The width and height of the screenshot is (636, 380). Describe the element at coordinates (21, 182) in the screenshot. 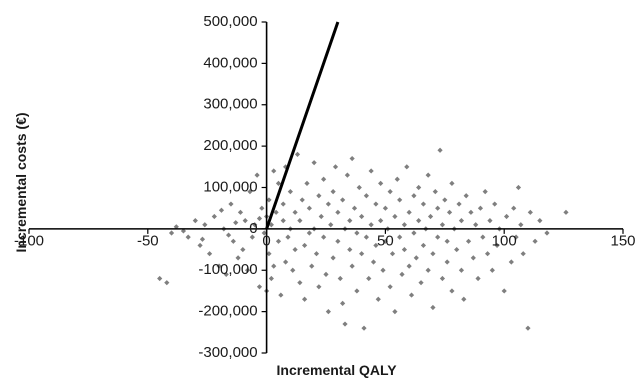

I see `y-axis-title: Incremental costs (€)` at that location.